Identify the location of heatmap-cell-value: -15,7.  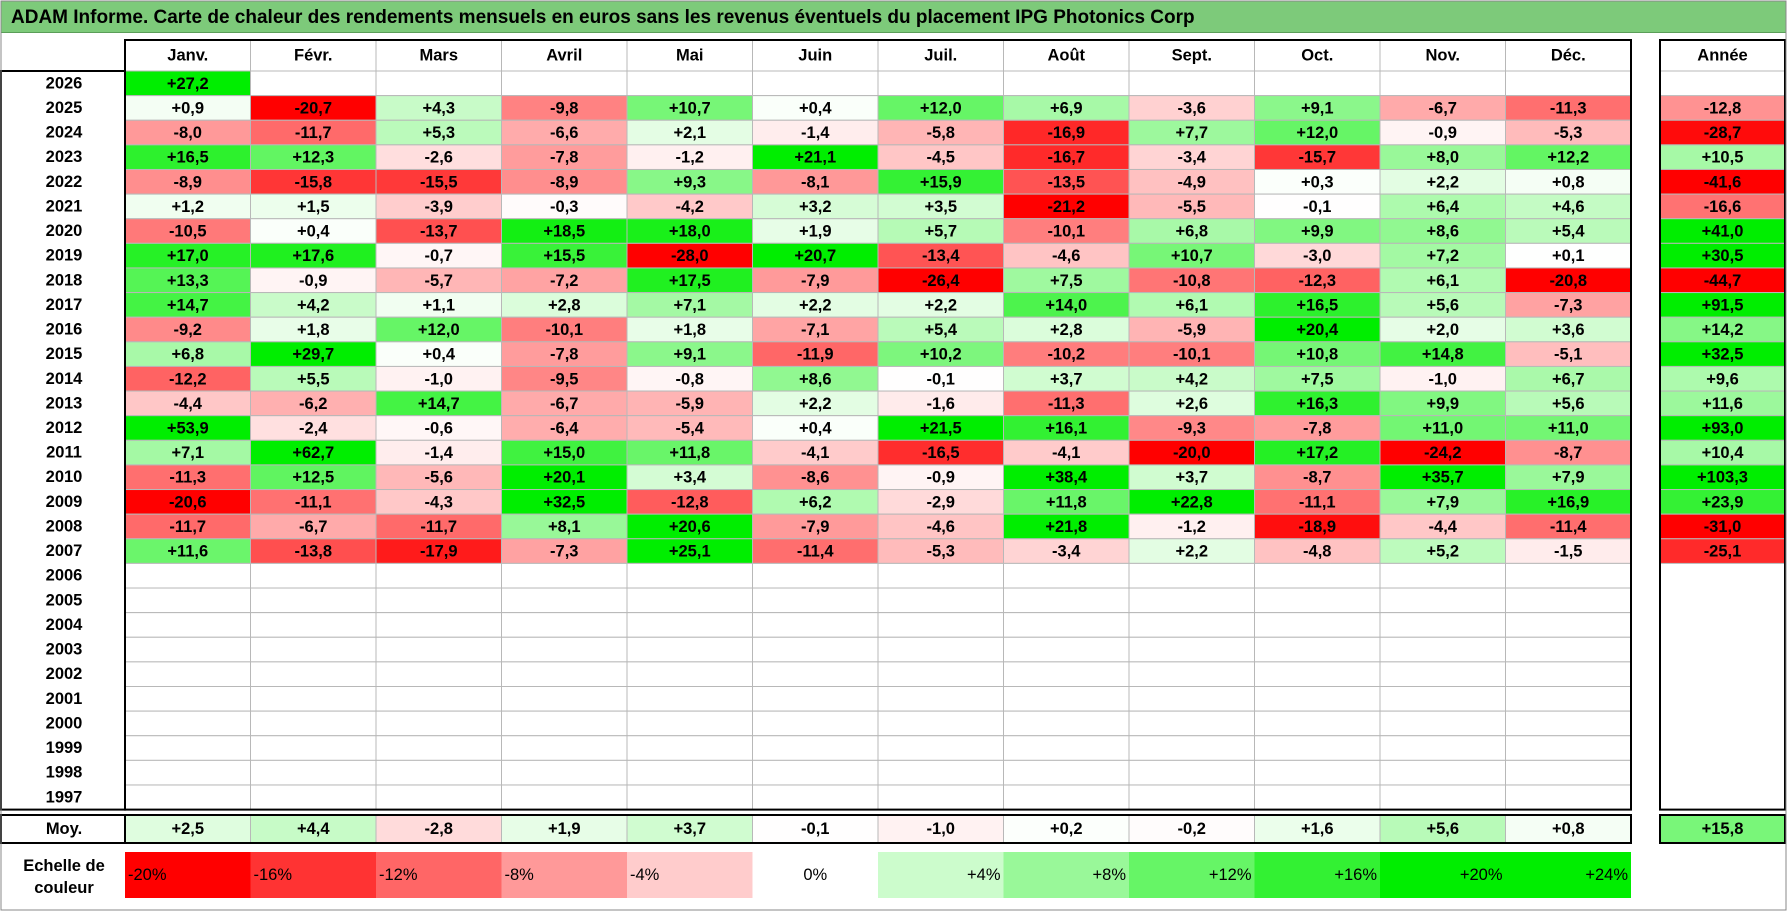
(1317, 158).